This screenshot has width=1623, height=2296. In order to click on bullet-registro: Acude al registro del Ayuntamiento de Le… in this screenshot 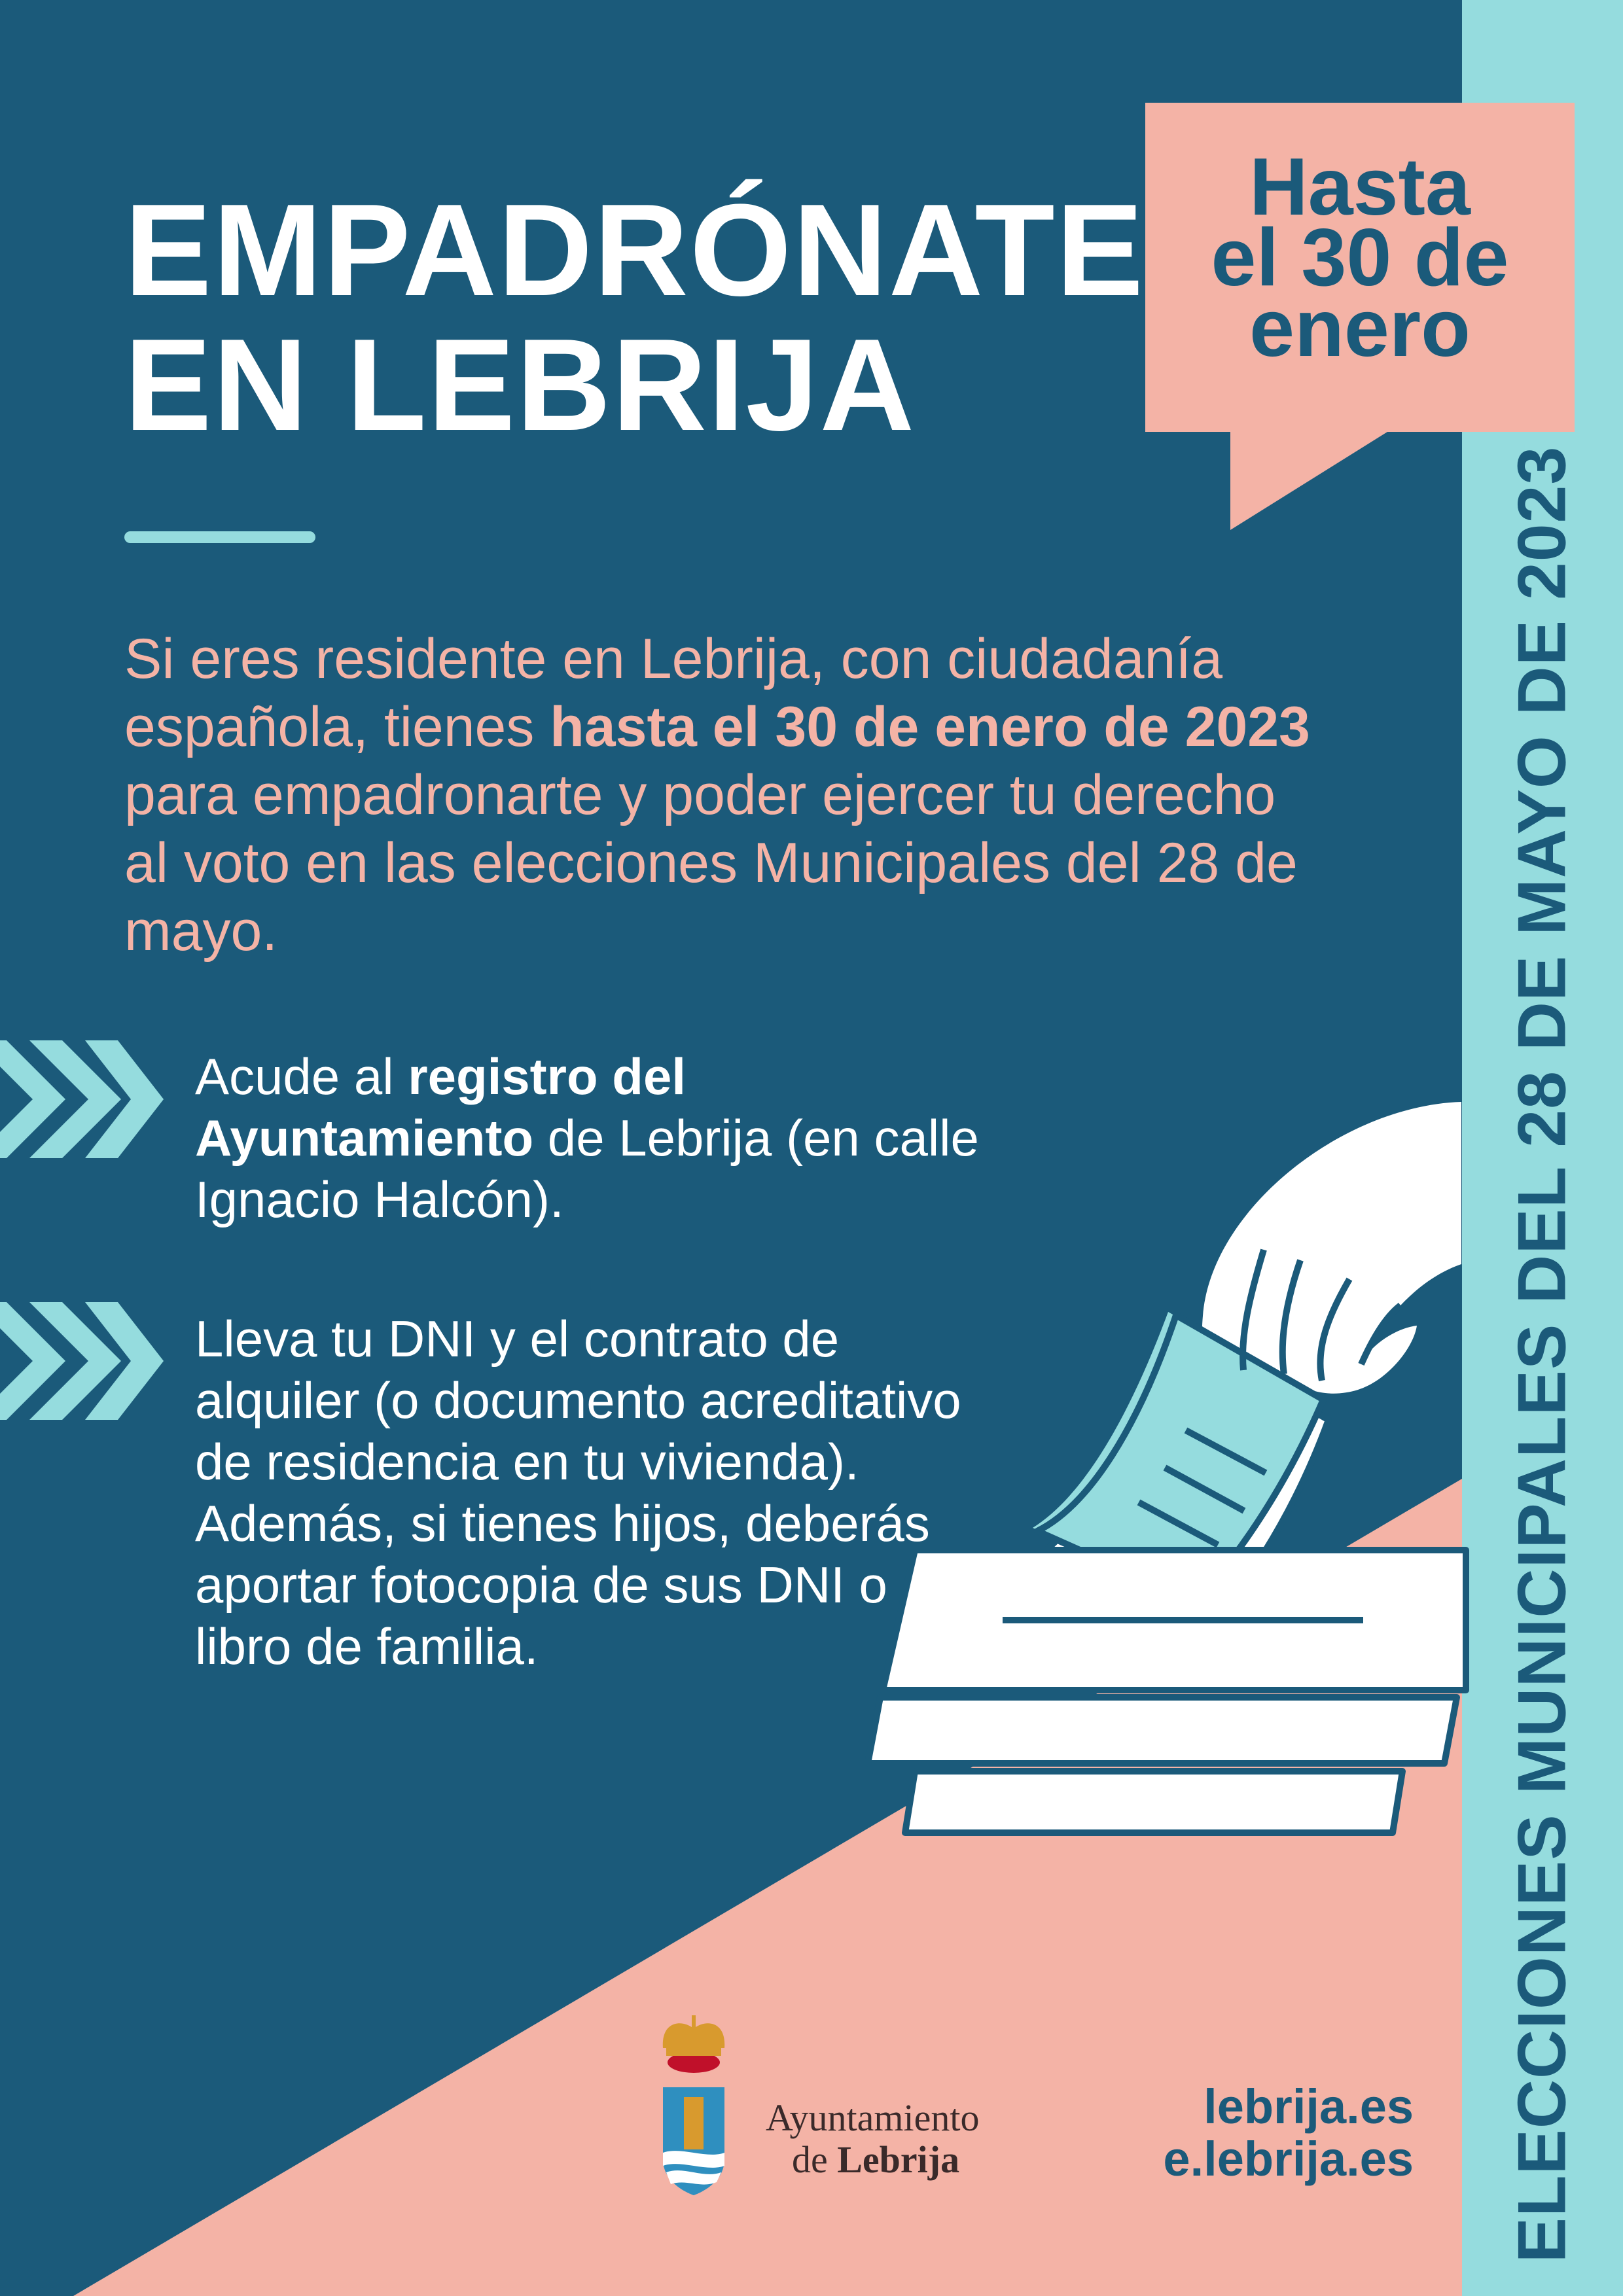, I will do `click(587, 1138)`.